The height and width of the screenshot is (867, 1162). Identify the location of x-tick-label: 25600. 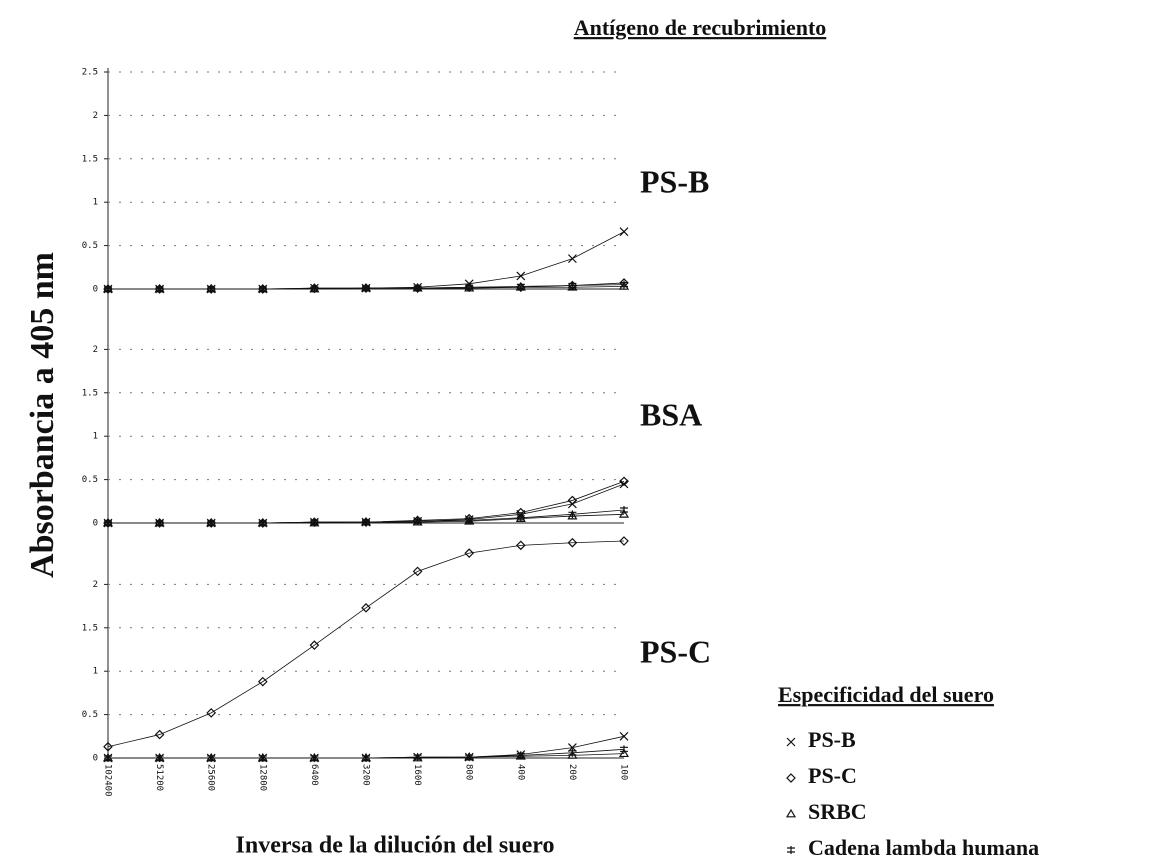
(211, 777).